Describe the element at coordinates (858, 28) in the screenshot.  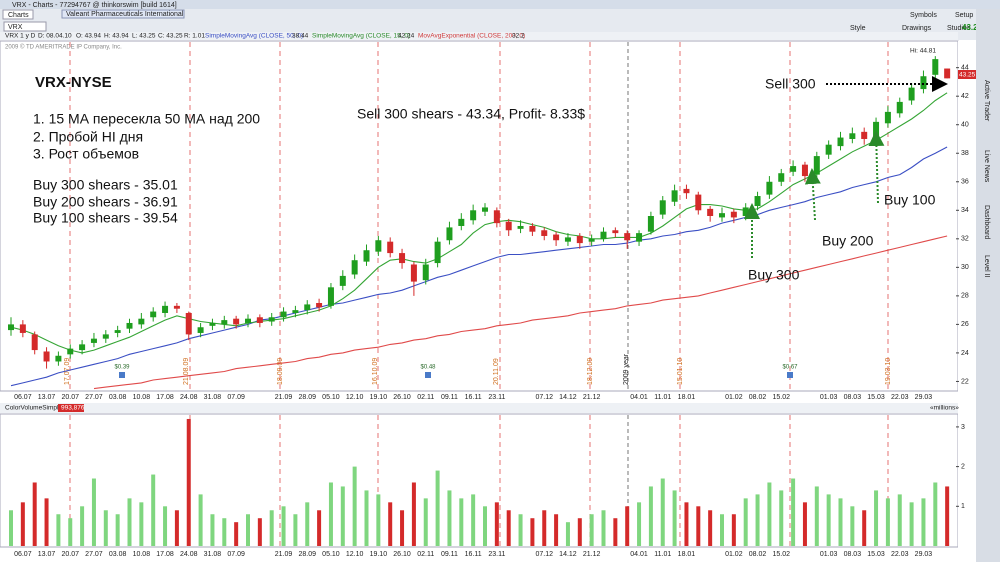
I see `button: Style` at that location.